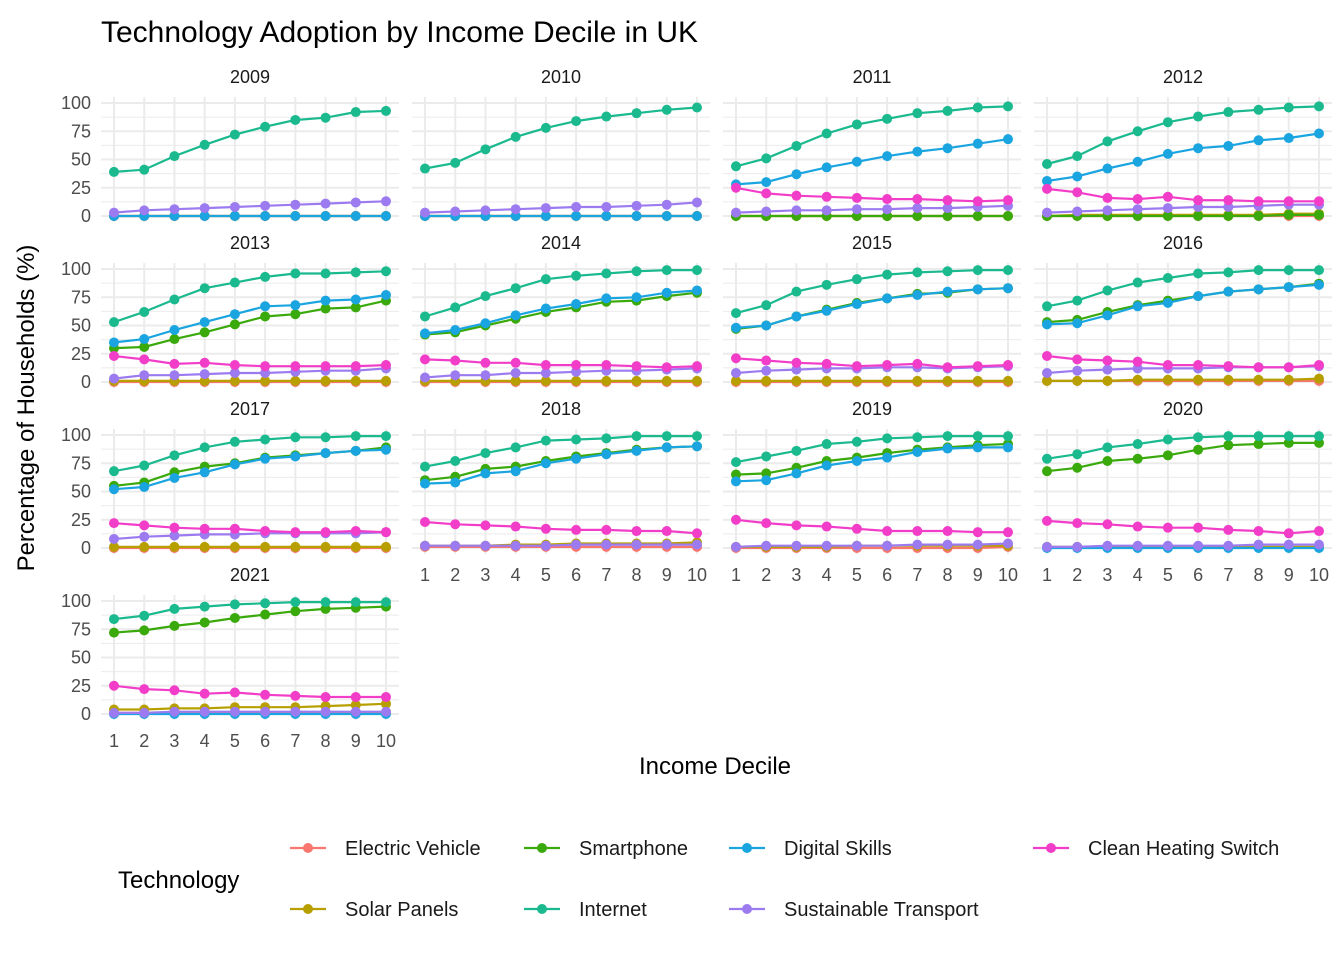 The image size is (1344, 960). Describe the element at coordinates (386, 741) in the screenshot. I see `x-tick-label: 10` at that location.